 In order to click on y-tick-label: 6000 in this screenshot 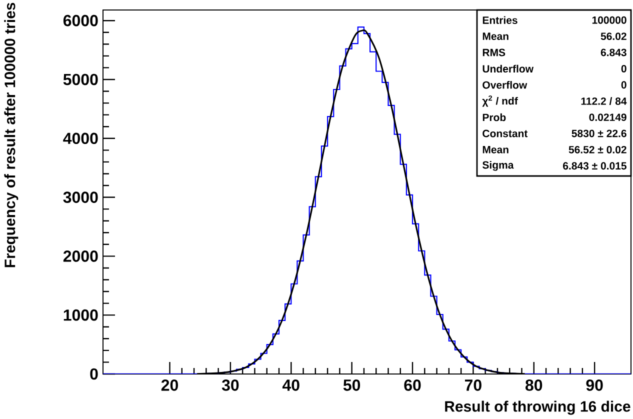, I will do `click(80, 20)`.